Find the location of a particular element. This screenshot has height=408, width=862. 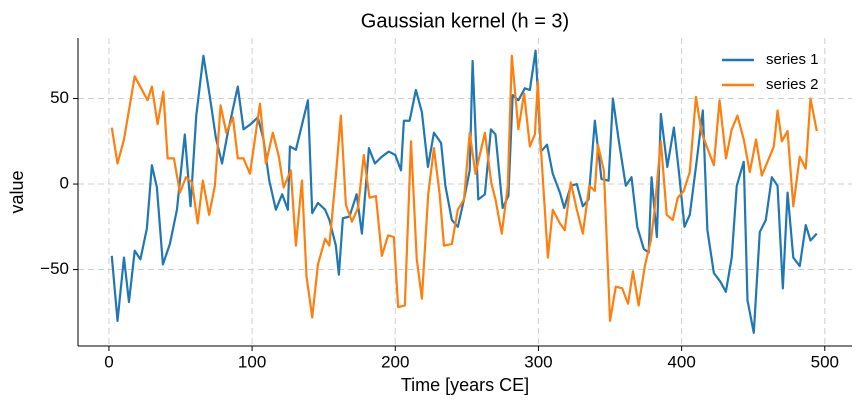

x-tick-label: 200 is located at coordinates (395, 361).